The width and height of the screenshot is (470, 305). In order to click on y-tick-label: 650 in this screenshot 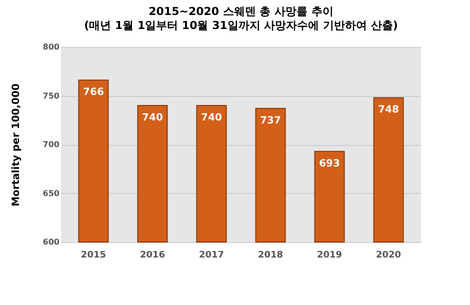, I will do `click(51, 193)`.